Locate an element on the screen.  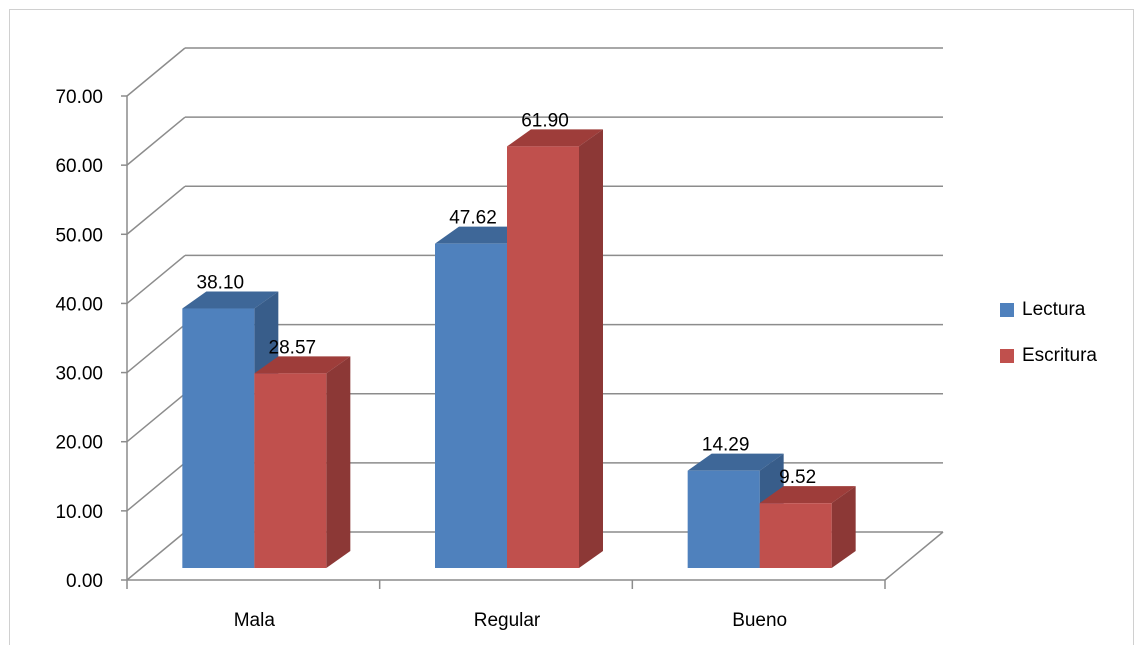
legend-swatch-lectura is located at coordinates (1007, 310).